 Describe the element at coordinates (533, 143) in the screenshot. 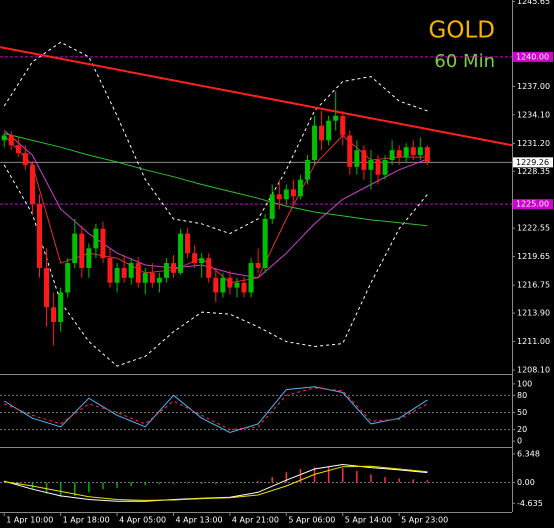

I see `y-tick-label: 1231.20` at that location.